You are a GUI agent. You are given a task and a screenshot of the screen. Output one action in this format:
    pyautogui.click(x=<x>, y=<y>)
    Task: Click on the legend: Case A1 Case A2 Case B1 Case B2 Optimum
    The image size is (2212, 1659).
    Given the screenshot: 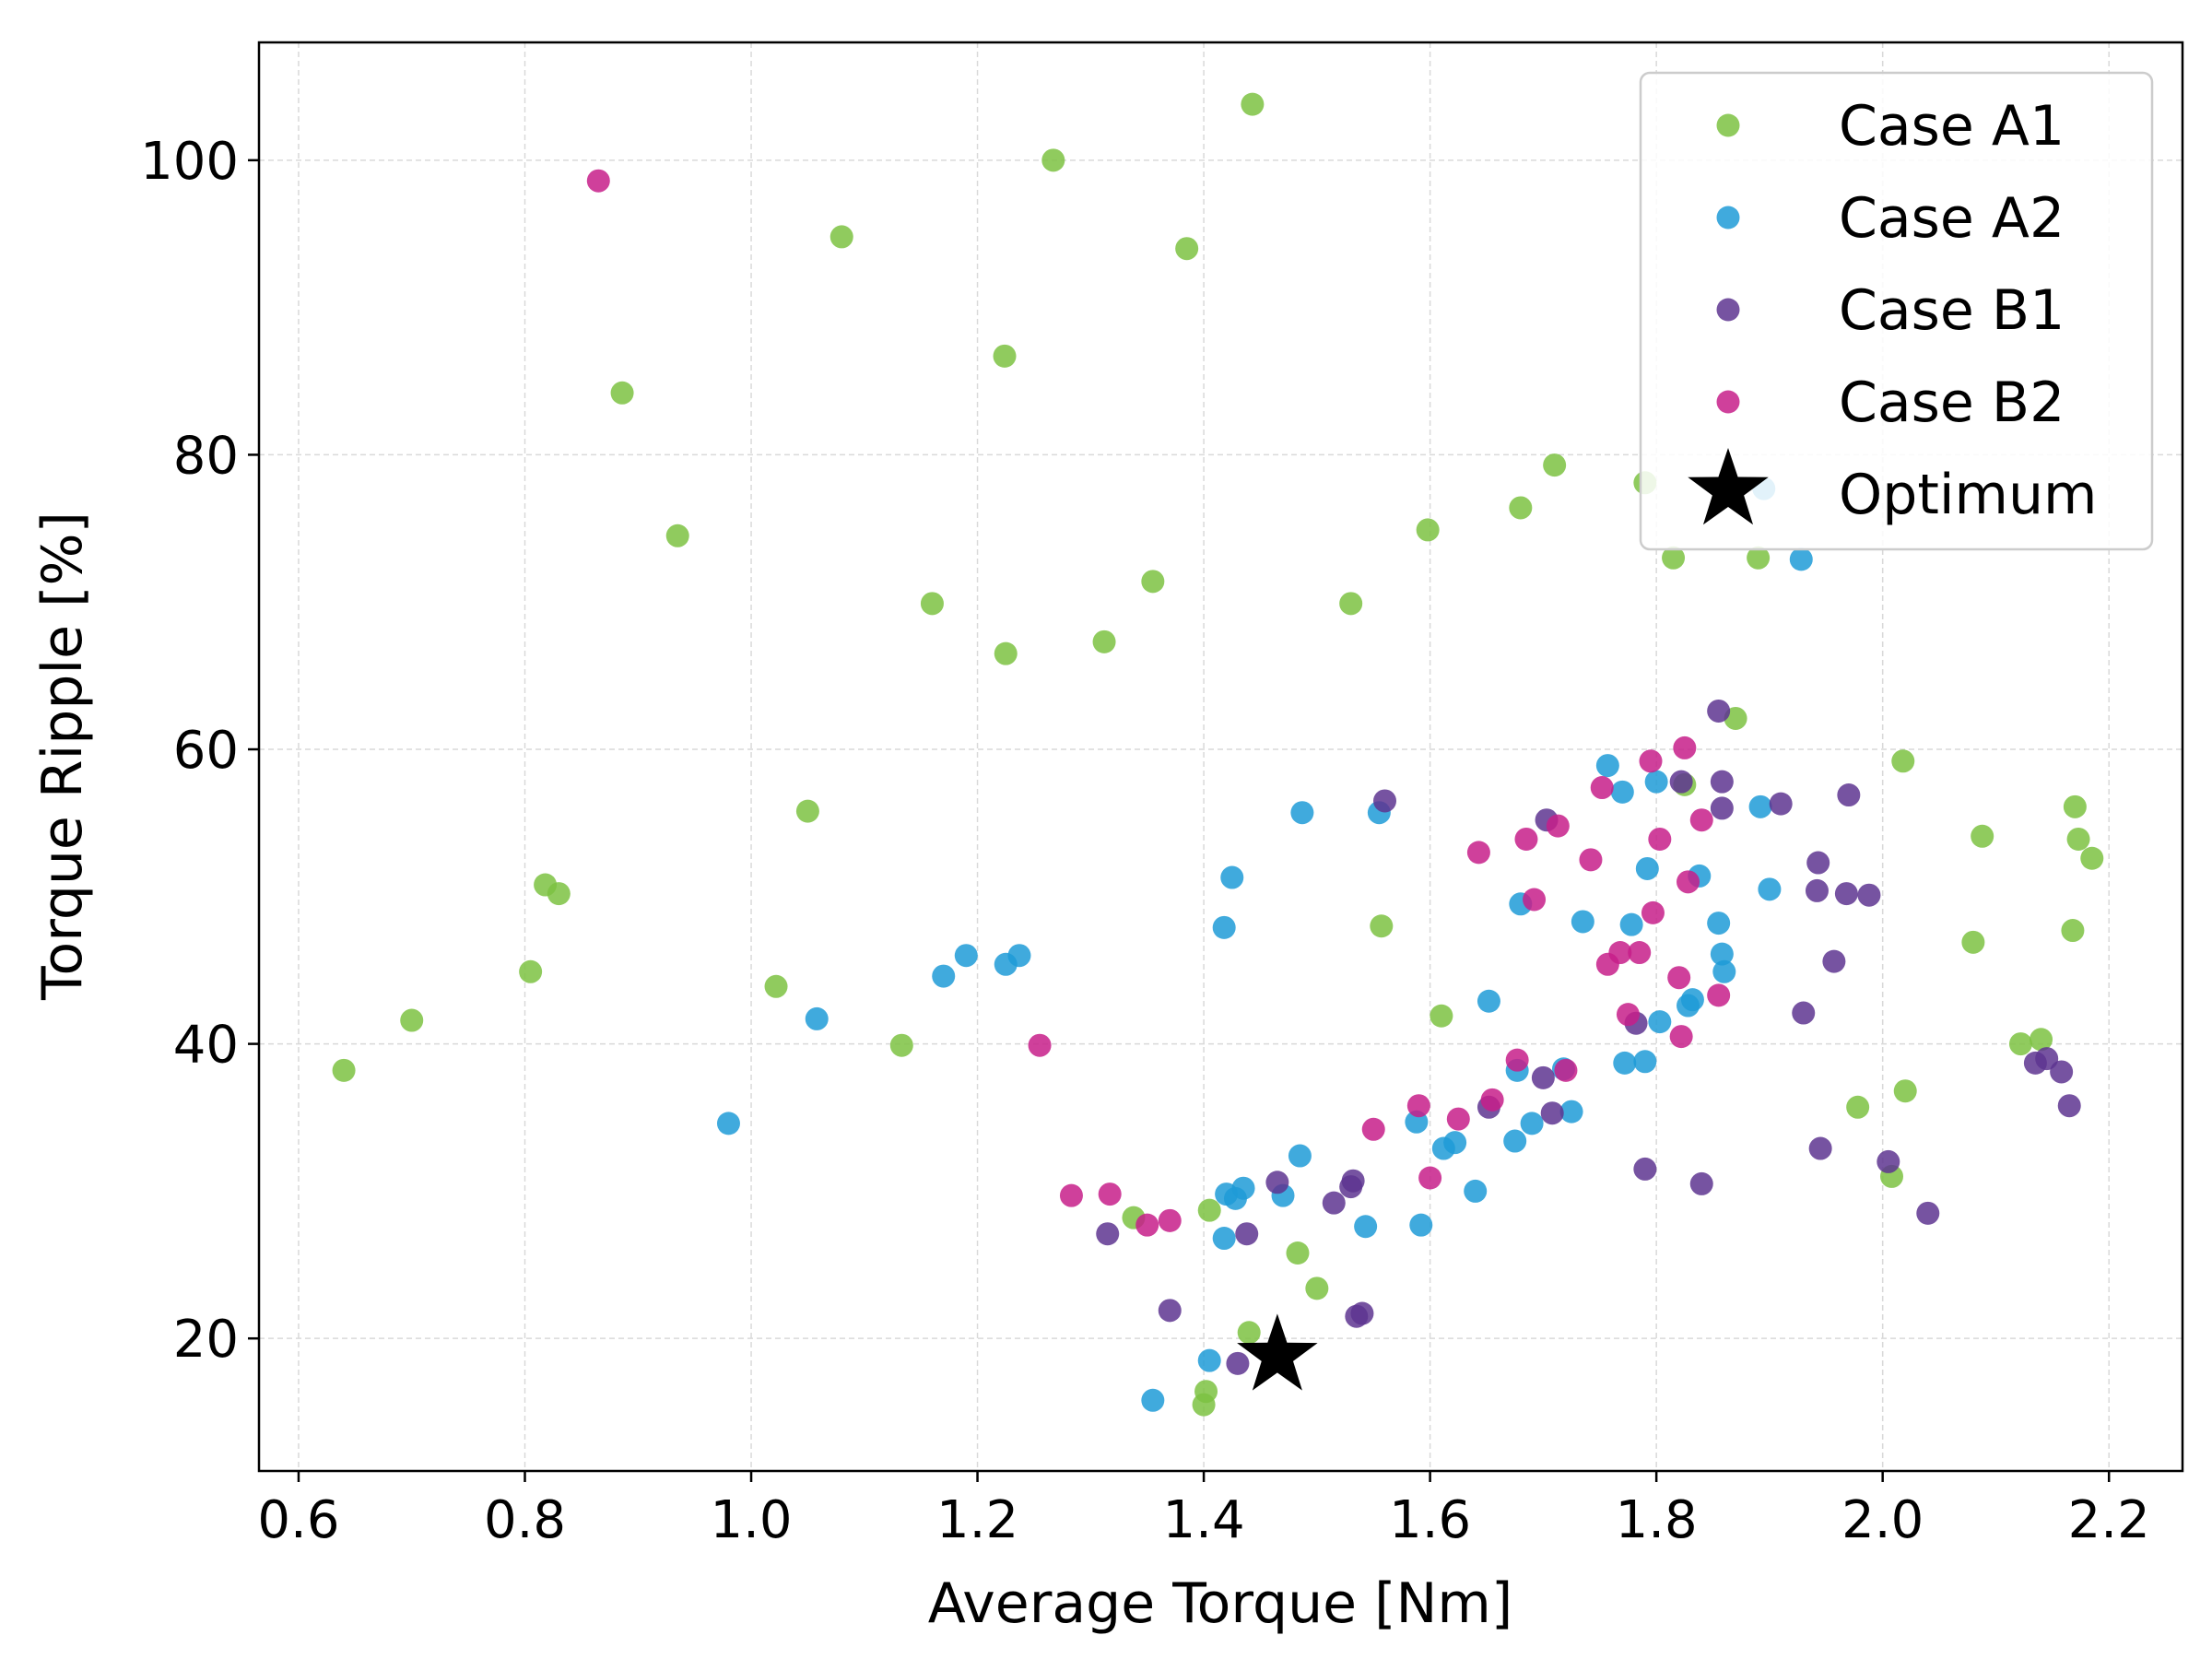 What is the action you would take?
    pyautogui.click(x=1896, y=311)
    